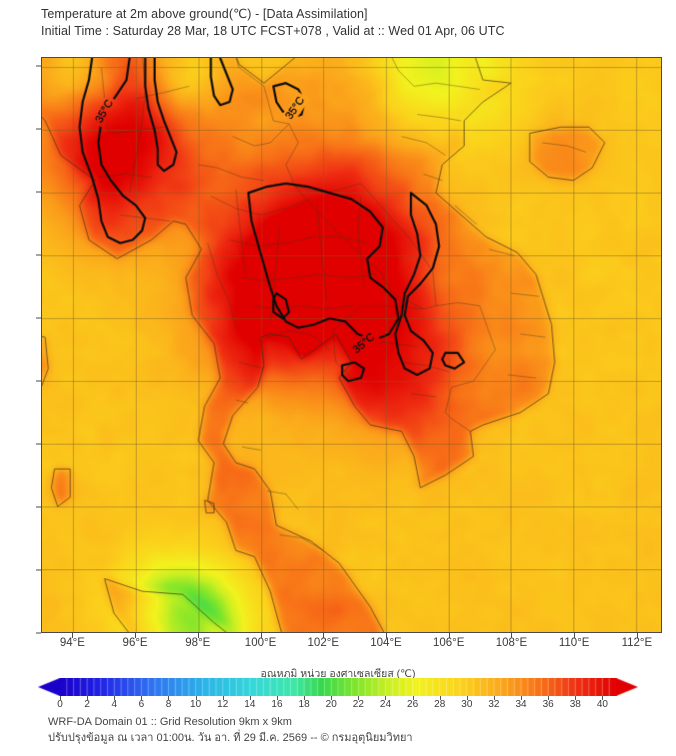 This screenshot has height=756, width=676. What do you see at coordinates (448, 643) in the screenshot?
I see `x-tick-label: 106°E` at bounding box center [448, 643].